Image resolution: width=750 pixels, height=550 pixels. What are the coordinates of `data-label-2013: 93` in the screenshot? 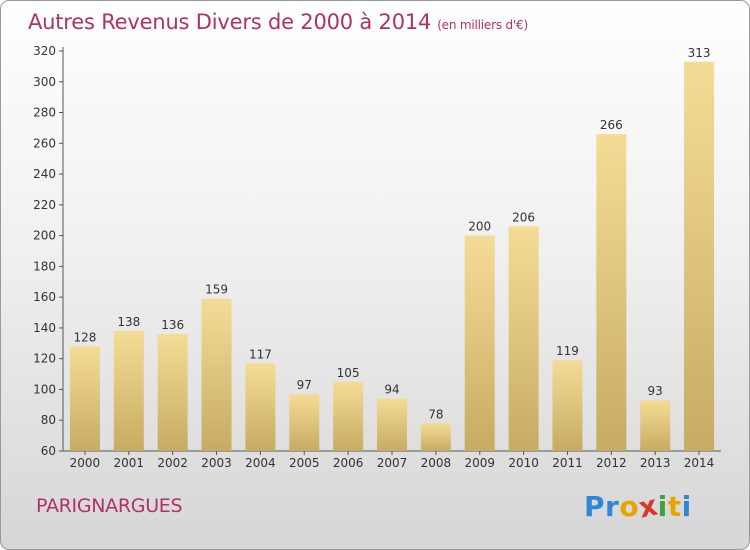 It's located at (655, 391).